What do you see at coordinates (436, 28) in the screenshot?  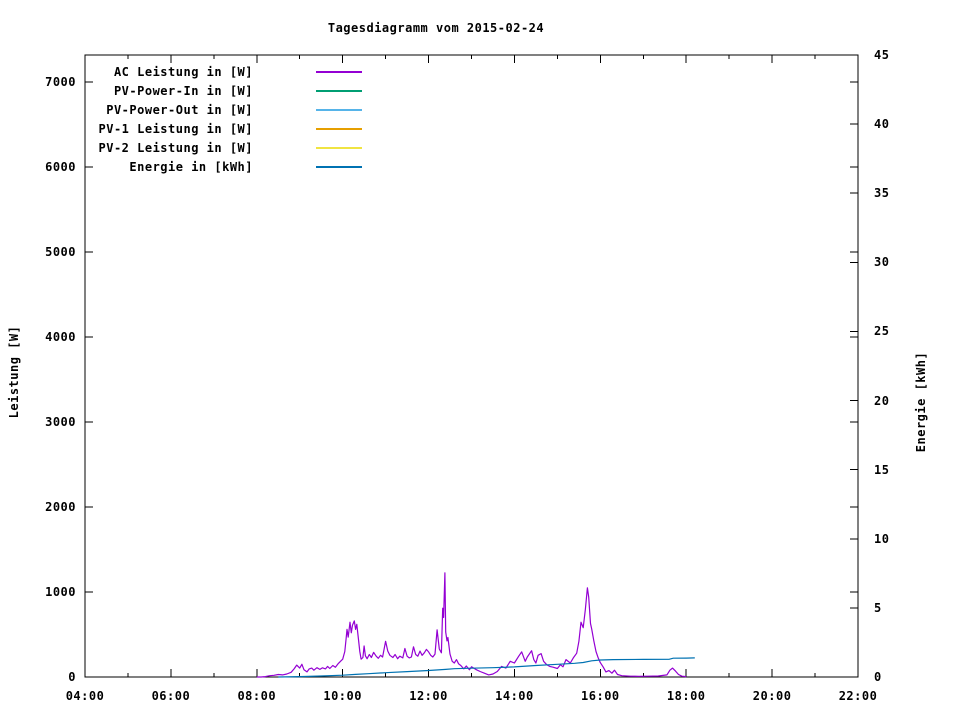 I see `chart-title: Tagesdiagramm vom 2015-02-24` at bounding box center [436, 28].